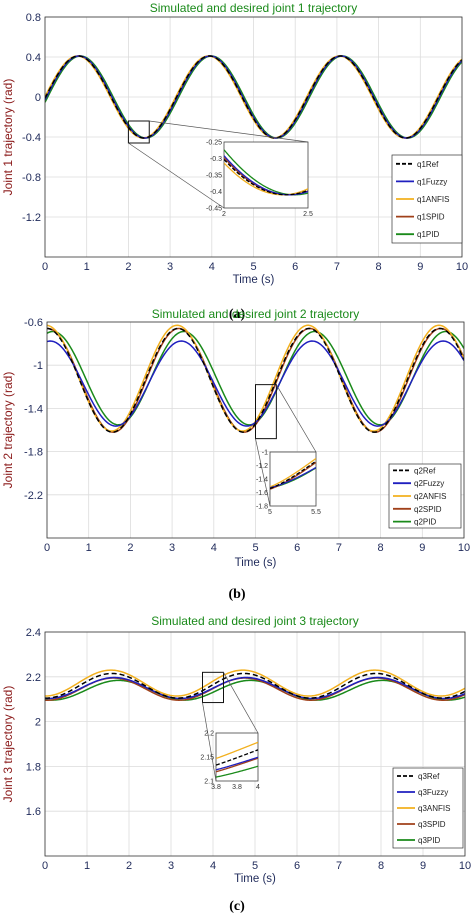 Image resolution: width=474 pixels, height=914 pixels. I want to click on y-tick-label: -0.4, so click(31, 138).